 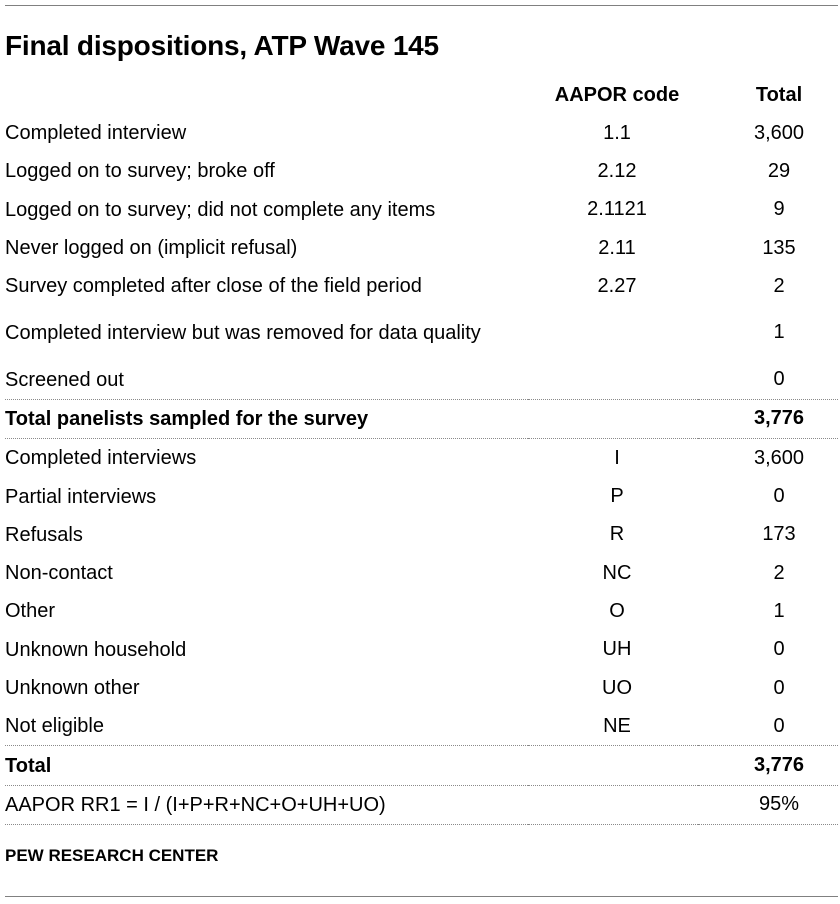 I want to click on source-credit: PEW RESEARCH CENTER, so click(x=112, y=855).